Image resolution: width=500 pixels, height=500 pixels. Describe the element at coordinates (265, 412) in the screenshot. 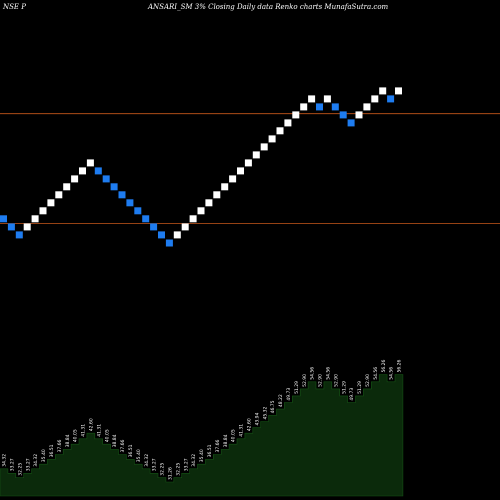

I see `brick-value-label: 45.32` at that location.